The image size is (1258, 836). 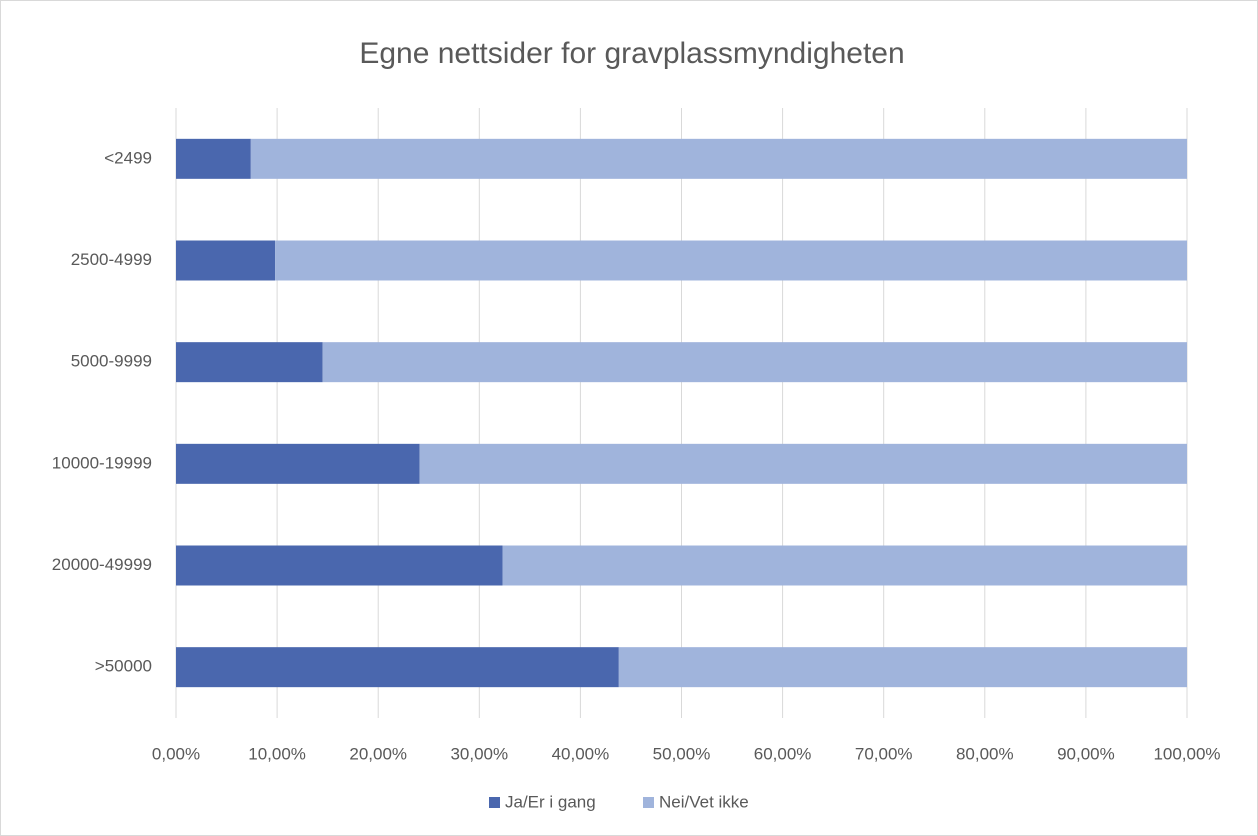 What do you see at coordinates (1186, 753) in the screenshot?
I see `x-tick-label: 100,00%` at bounding box center [1186, 753].